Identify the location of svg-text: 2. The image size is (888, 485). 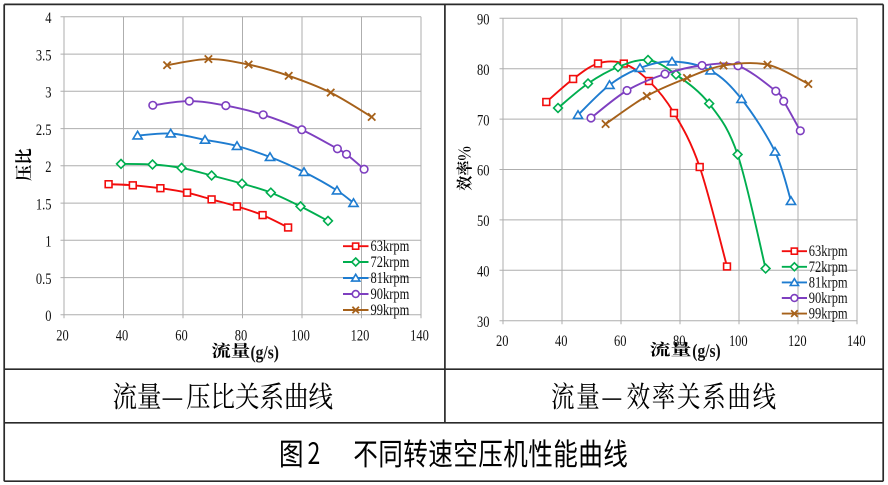
(48, 168).